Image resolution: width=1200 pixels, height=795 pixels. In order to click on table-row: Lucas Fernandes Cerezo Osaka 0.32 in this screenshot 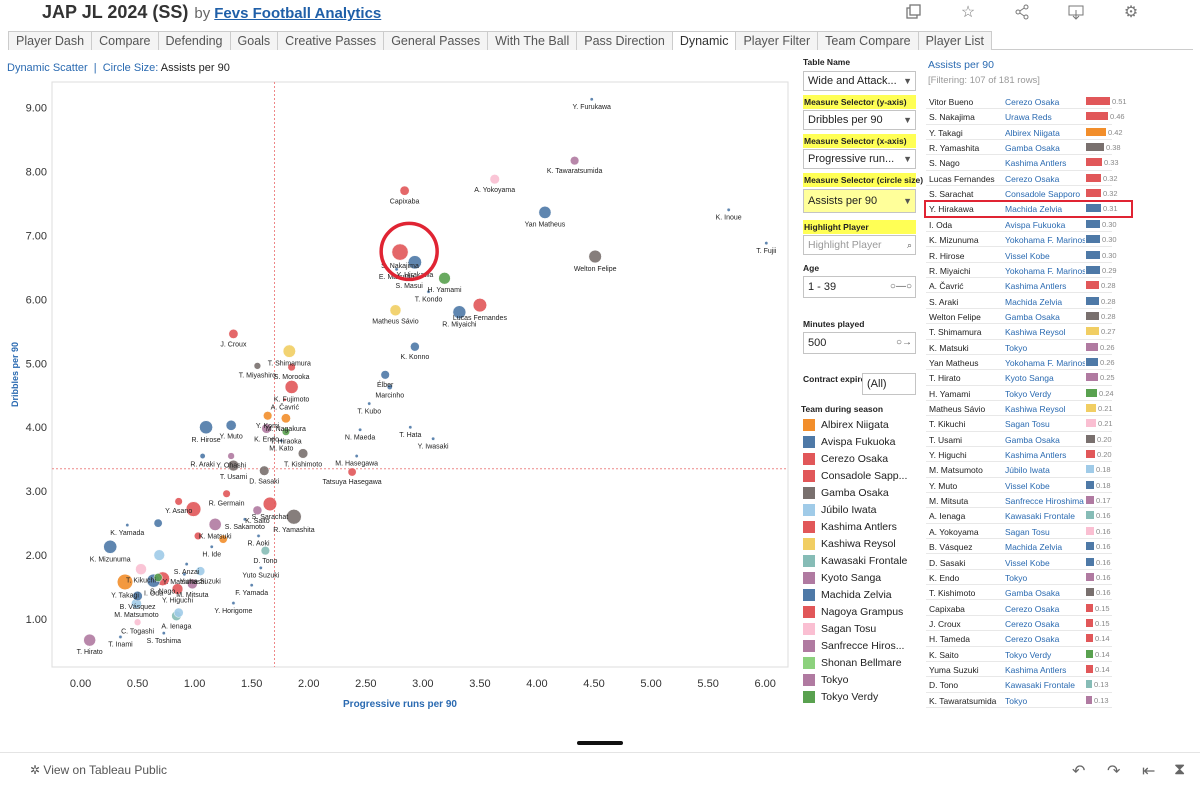, I will do `click(1022, 179)`.